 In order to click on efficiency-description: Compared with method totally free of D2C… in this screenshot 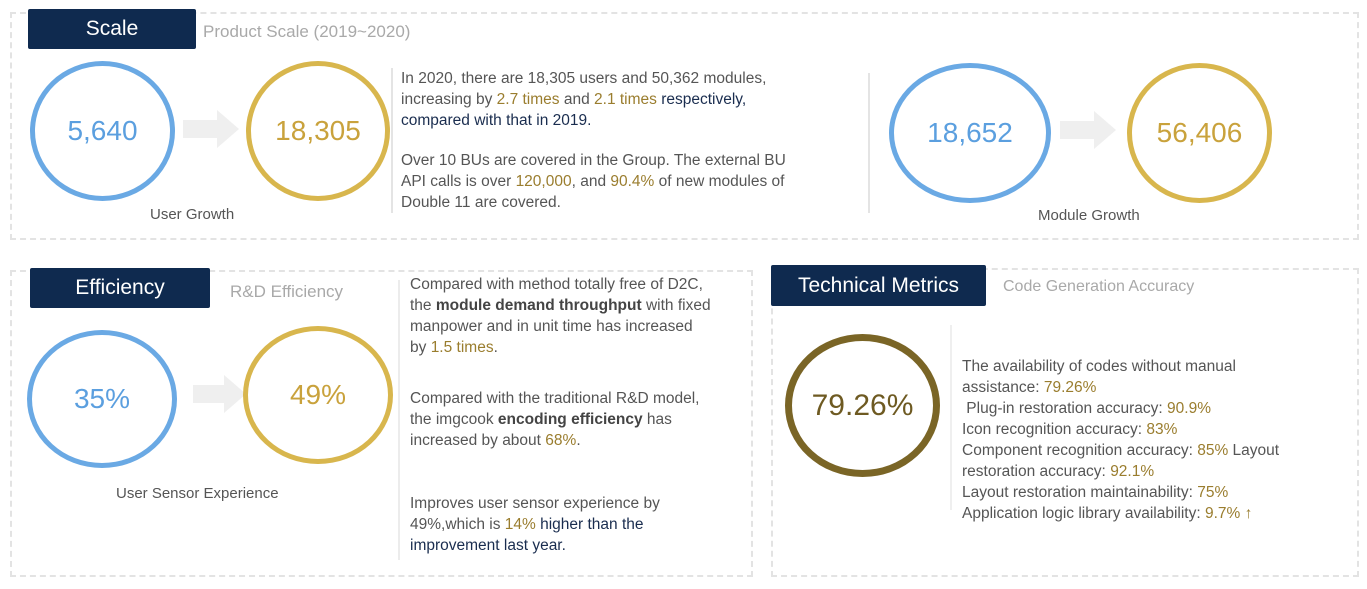, I will do `click(580, 415)`.